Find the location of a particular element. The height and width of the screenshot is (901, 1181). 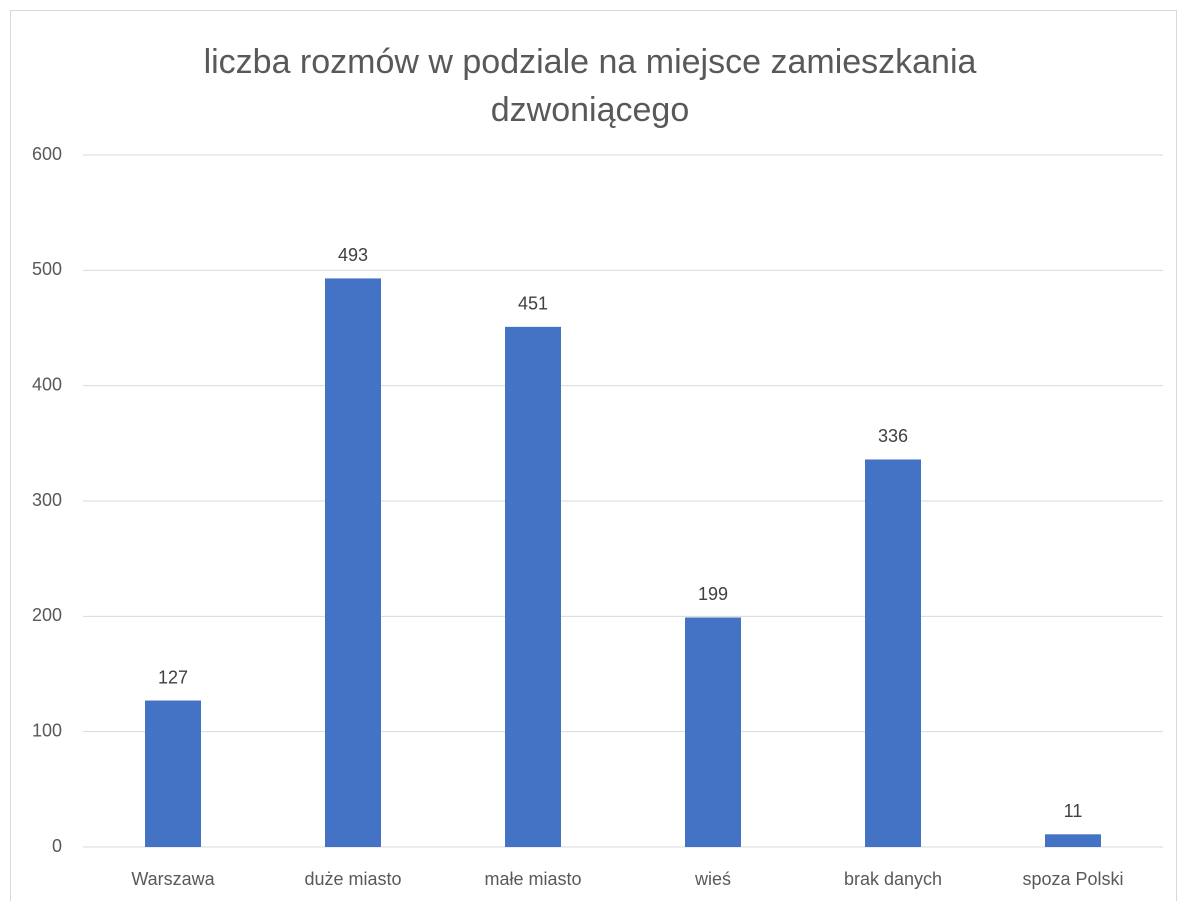

y-tick-label: 100 is located at coordinates (47, 730).